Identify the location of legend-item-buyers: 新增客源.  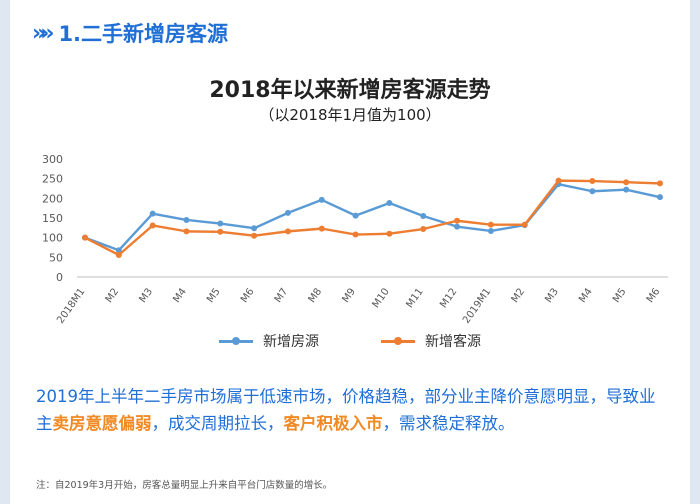
(431, 341).